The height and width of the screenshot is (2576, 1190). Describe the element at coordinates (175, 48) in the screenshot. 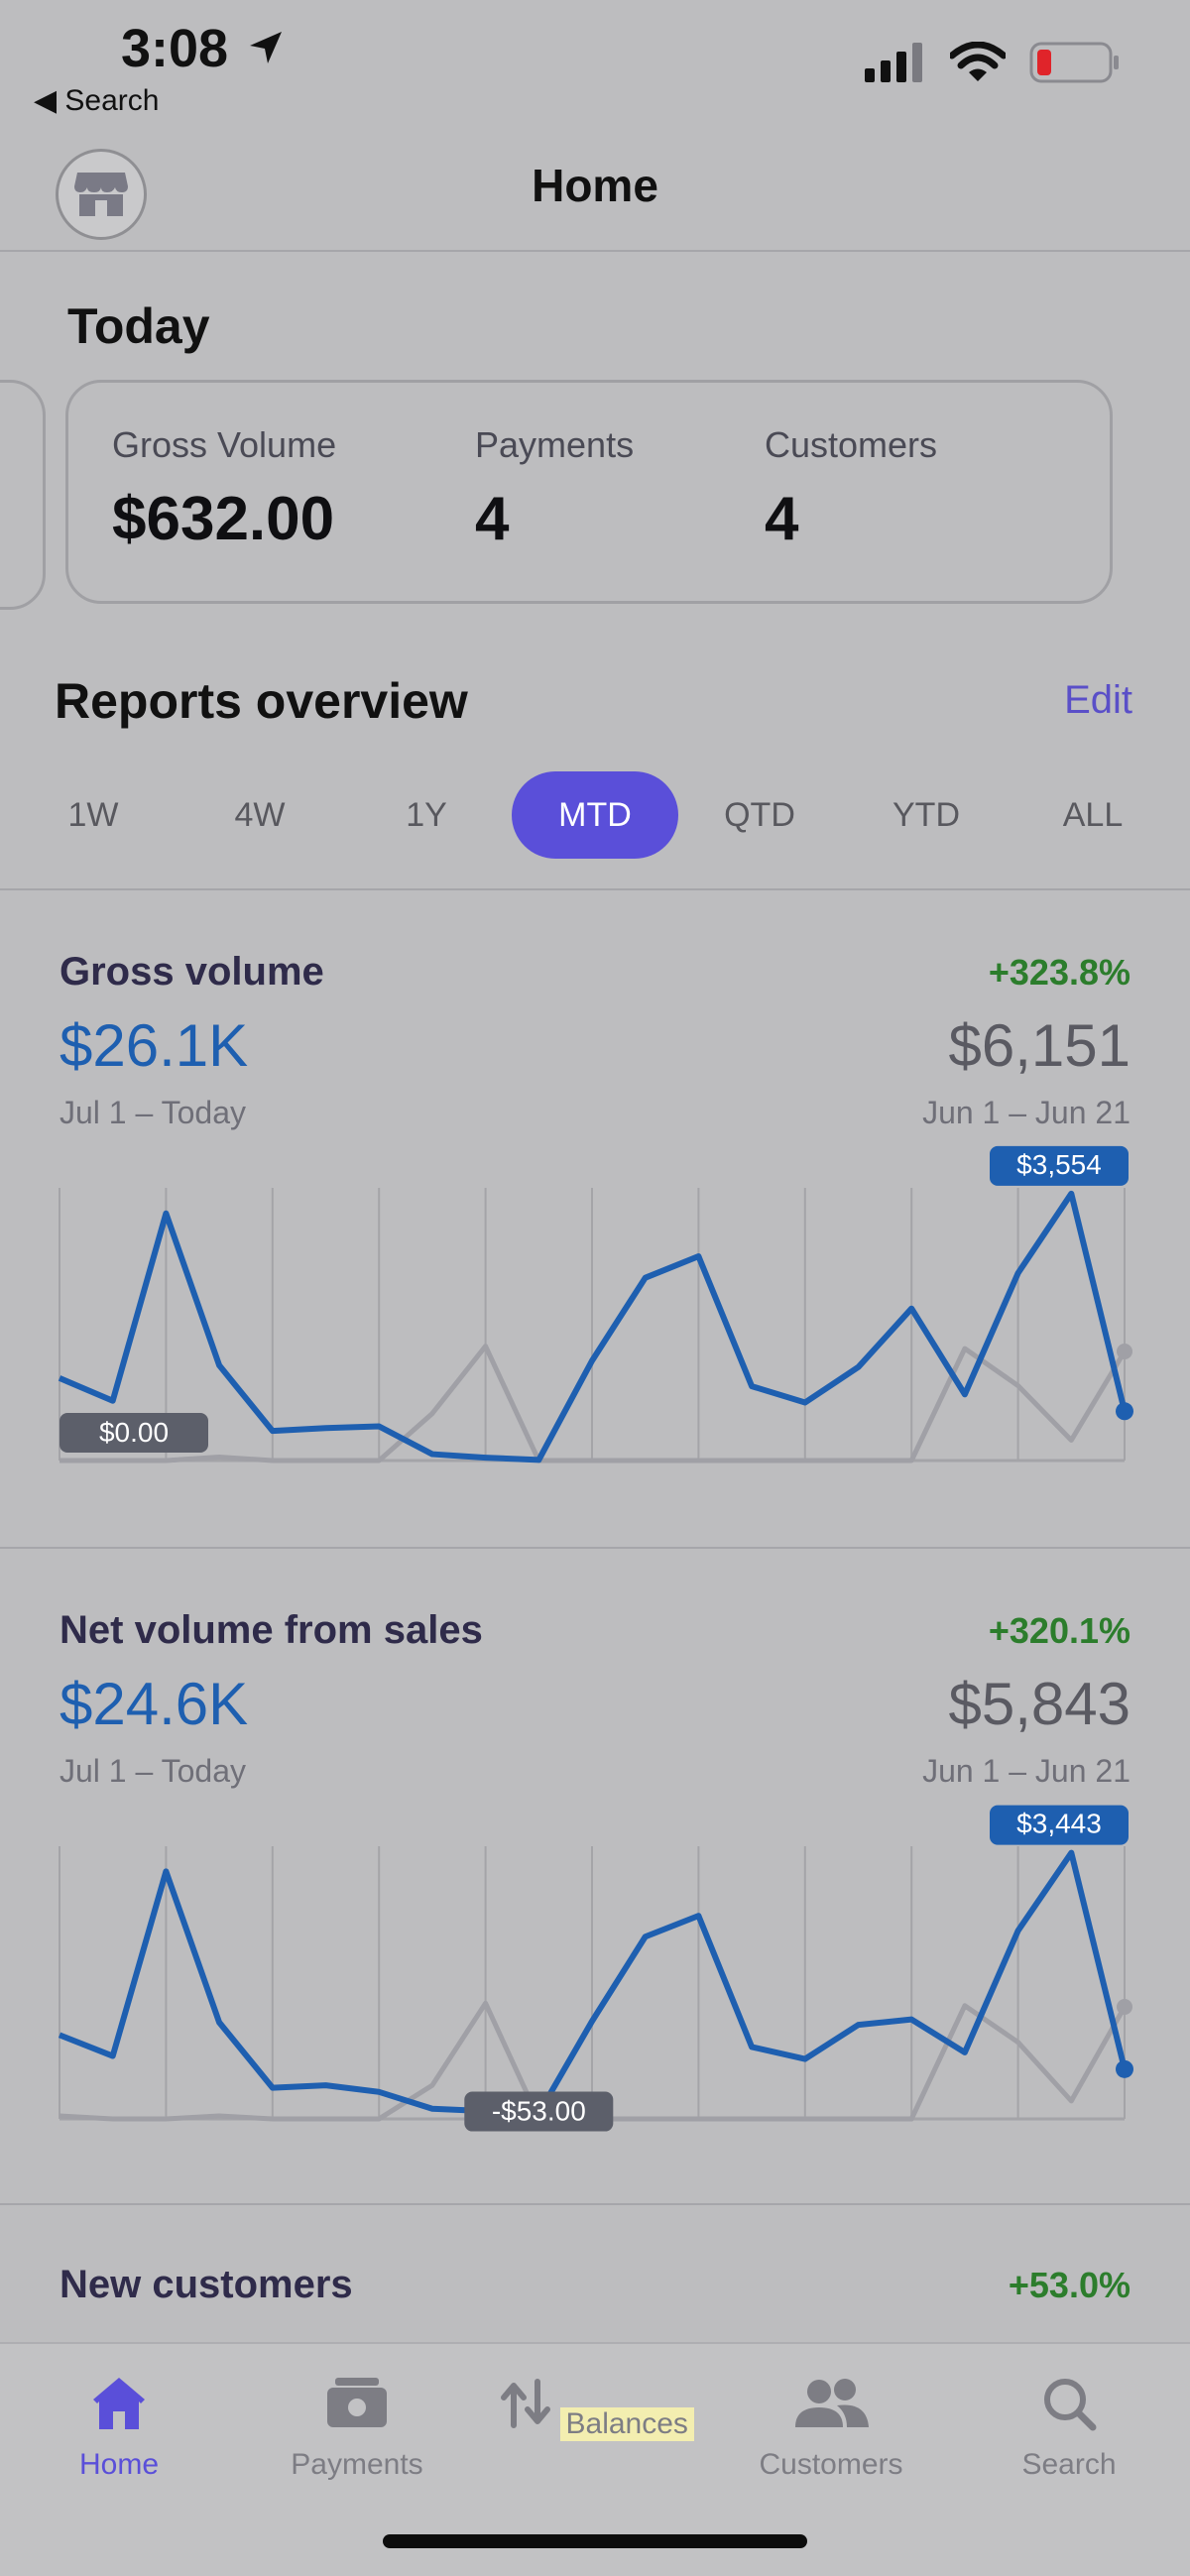

I see `status-time: 3:08` at that location.